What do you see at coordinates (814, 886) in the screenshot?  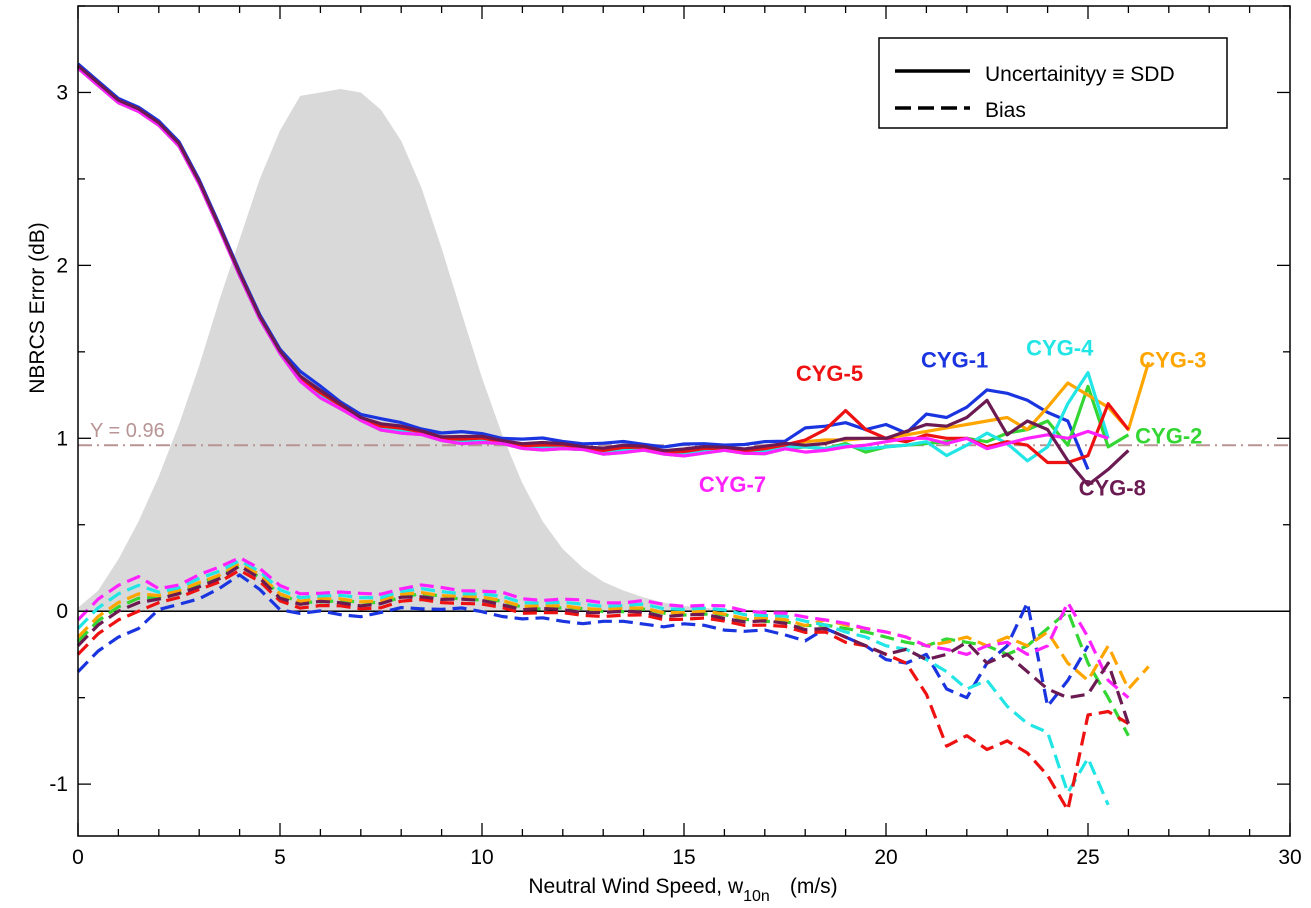 I see `x-axis-label-unit: (m/s)` at bounding box center [814, 886].